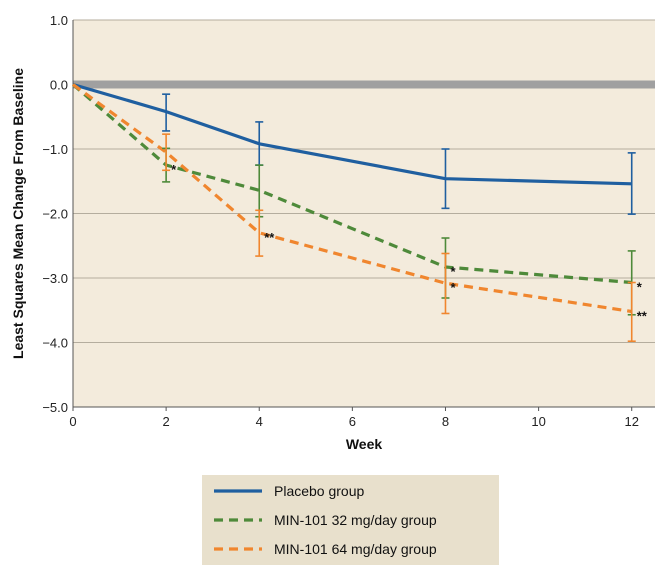  Describe the element at coordinates (18, 213) in the screenshot. I see `y-axis-title: Least Squares Mean Change From Baseline` at that location.